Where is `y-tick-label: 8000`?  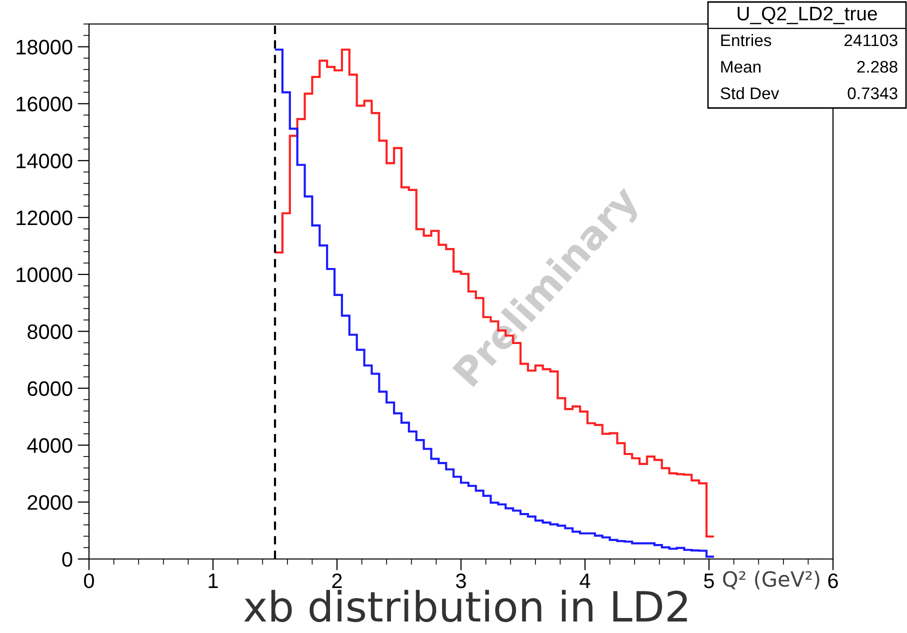
y-tick-label: 8000 is located at coordinates (50, 332).